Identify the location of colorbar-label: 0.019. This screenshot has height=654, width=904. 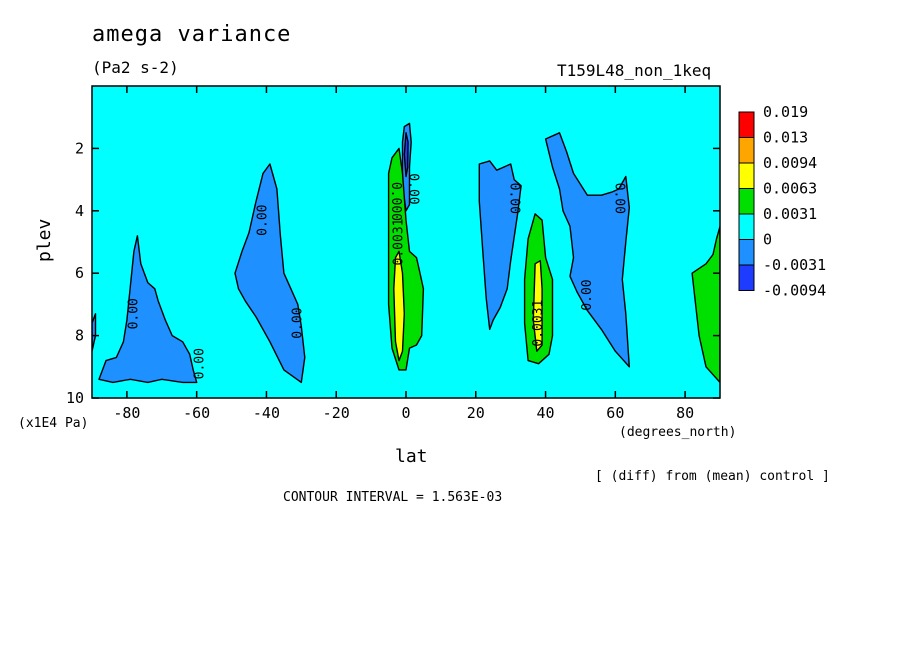
(785, 112).